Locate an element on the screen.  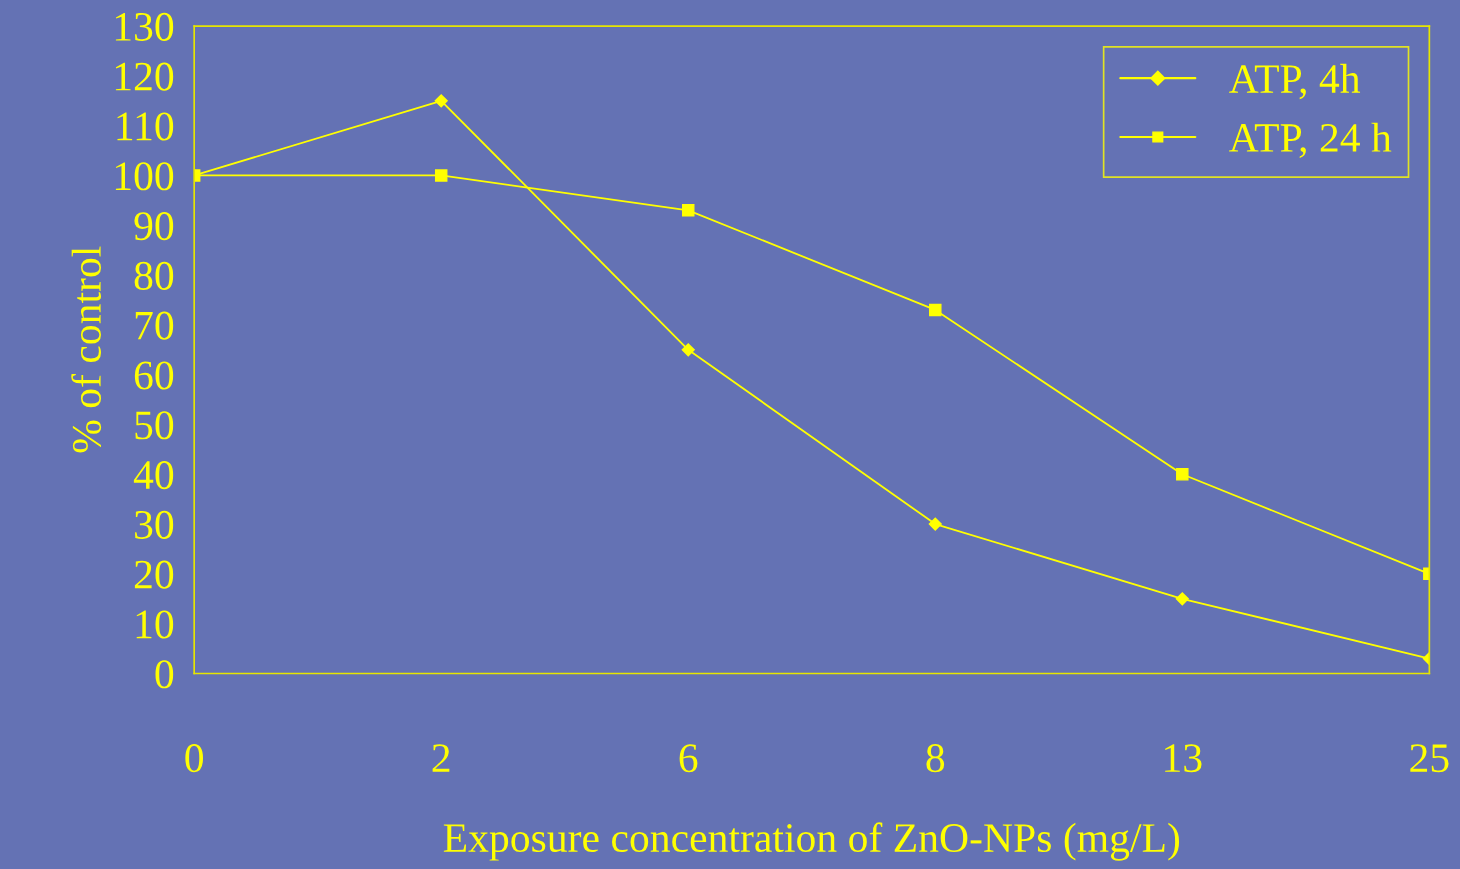
y-tick-label: 40 is located at coordinates (153, 475).